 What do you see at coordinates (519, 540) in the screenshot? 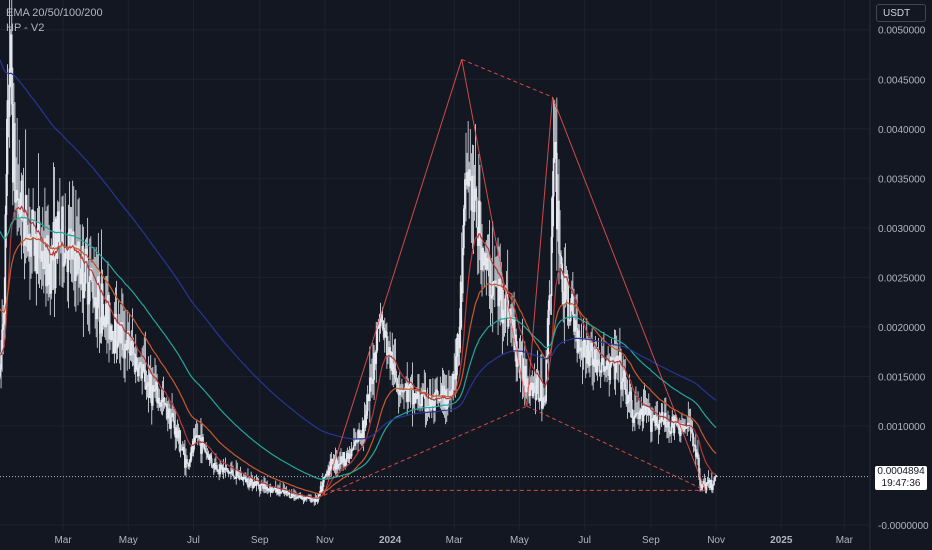
I see `x-tick-label: May` at bounding box center [519, 540].